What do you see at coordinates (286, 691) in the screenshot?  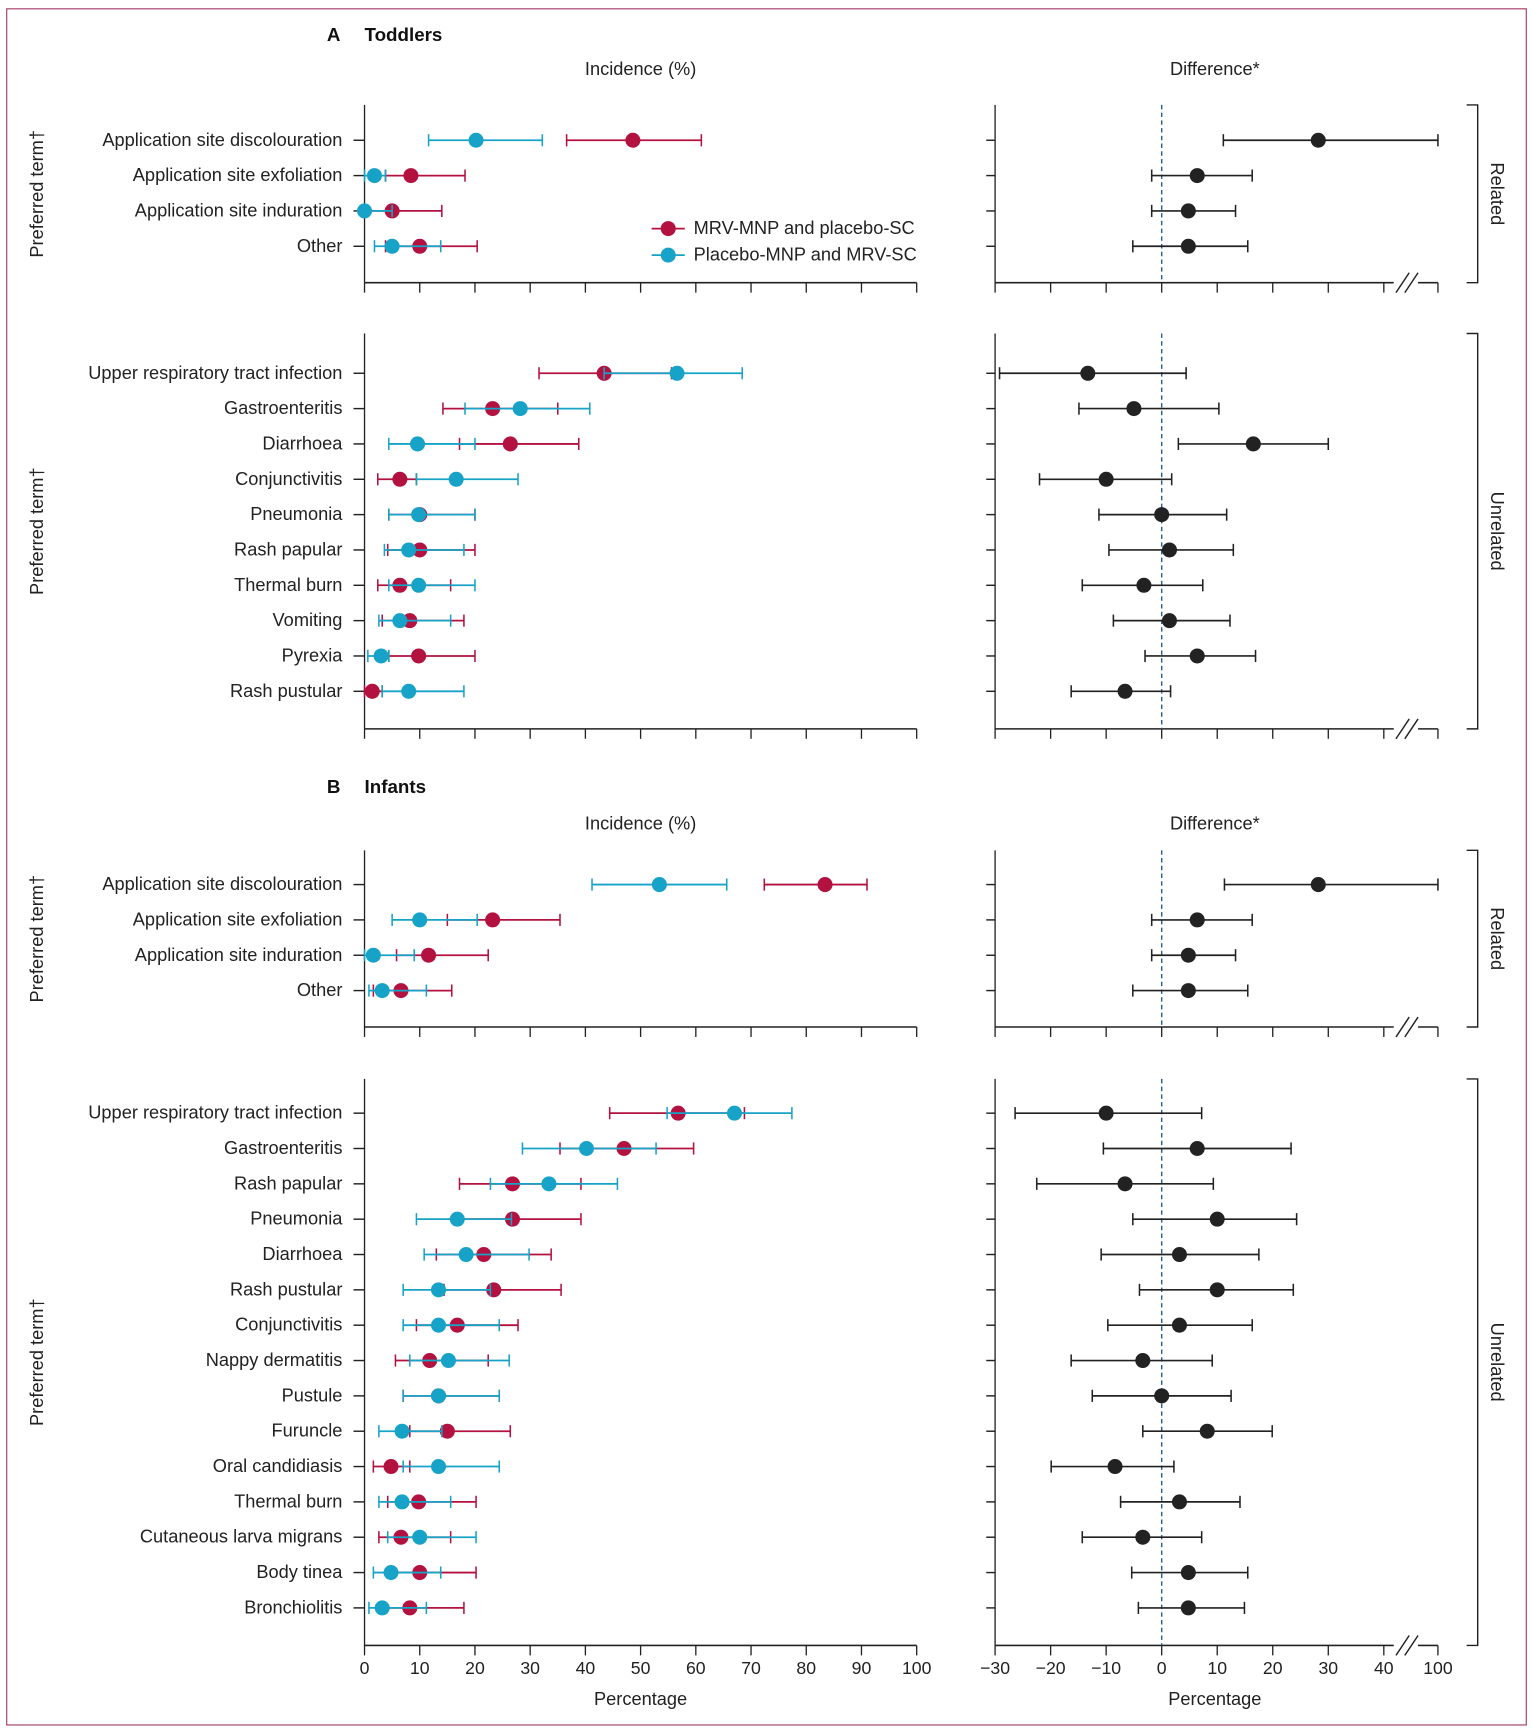 I see `term-label: Rash pustular` at bounding box center [286, 691].